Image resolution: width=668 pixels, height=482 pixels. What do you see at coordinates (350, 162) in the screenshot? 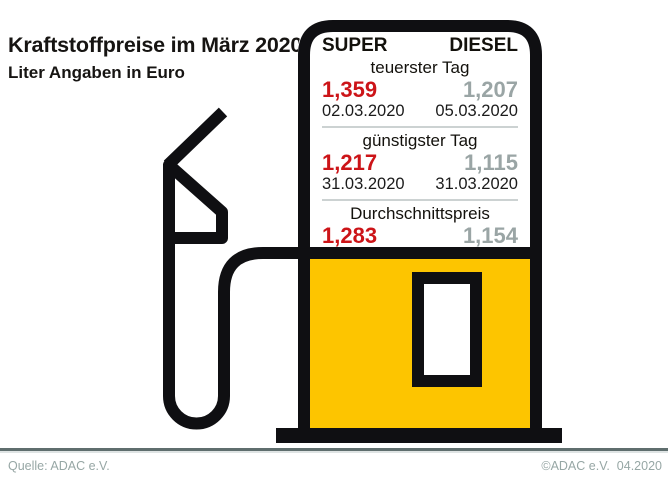
I see `super-price: 1,217` at bounding box center [350, 162].